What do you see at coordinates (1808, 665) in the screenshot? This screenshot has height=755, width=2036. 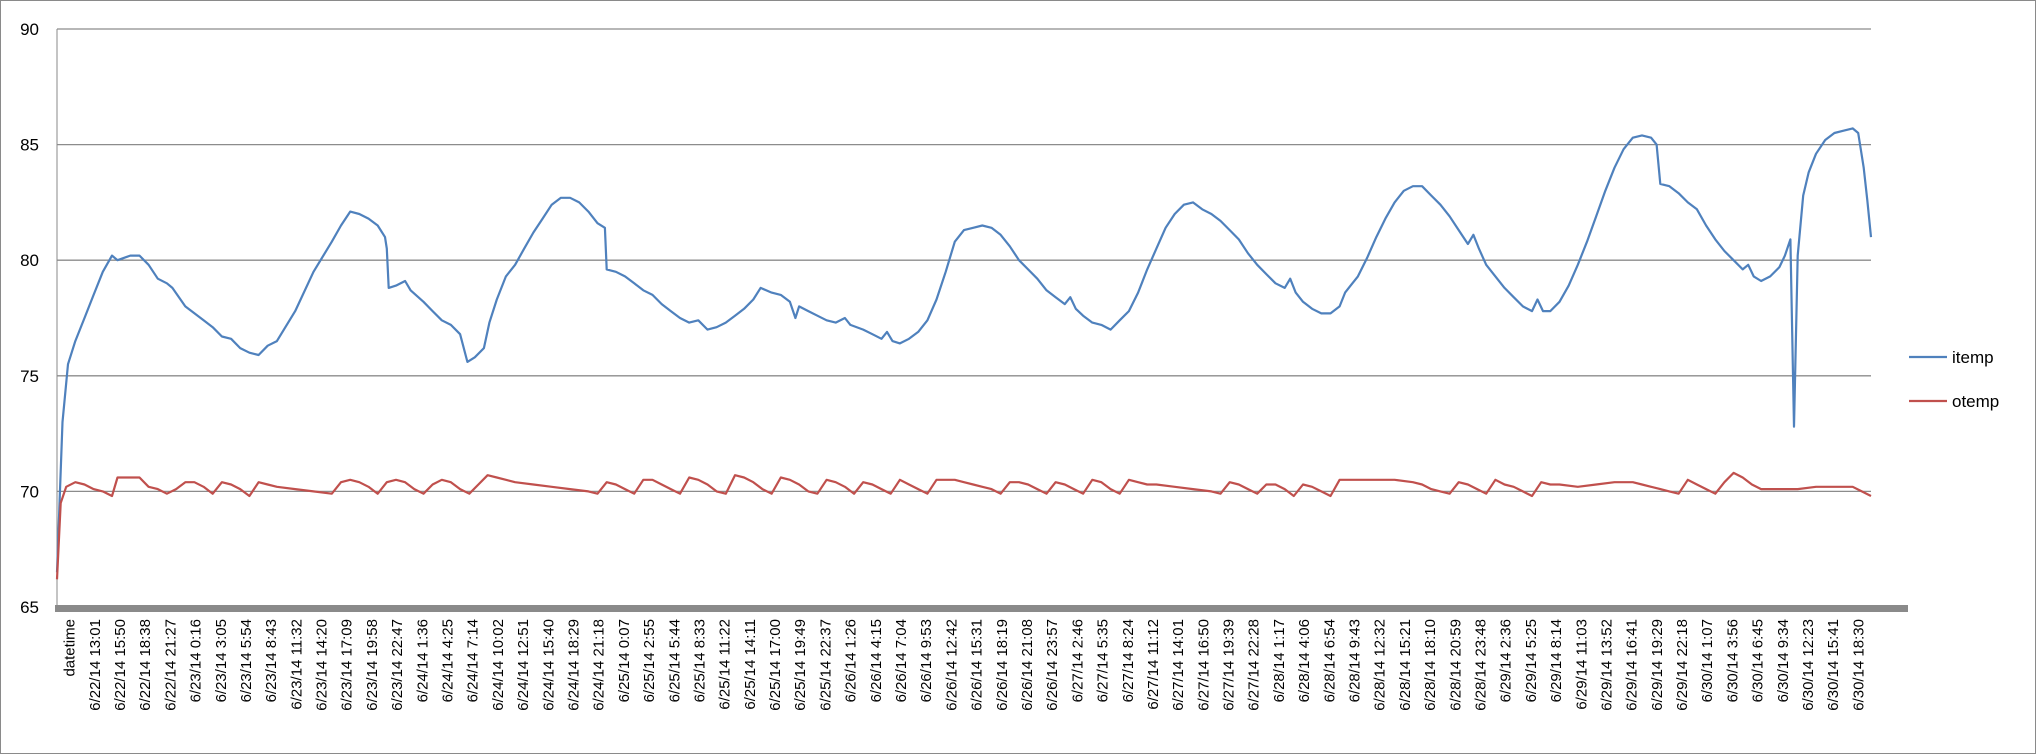 I see `x-category-label: 6/30/14 12:23` at bounding box center [1808, 665].